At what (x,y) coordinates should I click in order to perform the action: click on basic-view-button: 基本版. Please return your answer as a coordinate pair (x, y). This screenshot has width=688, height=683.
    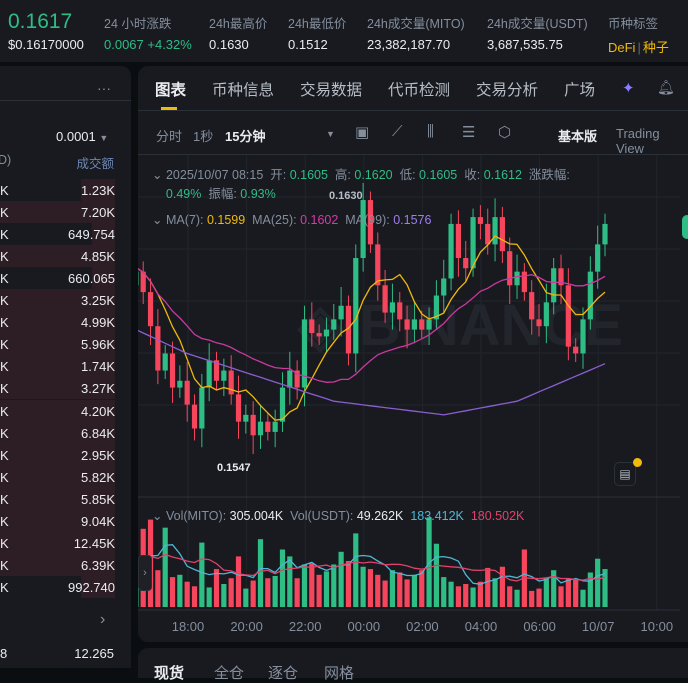
    Looking at the image, I should click on (577, 135).